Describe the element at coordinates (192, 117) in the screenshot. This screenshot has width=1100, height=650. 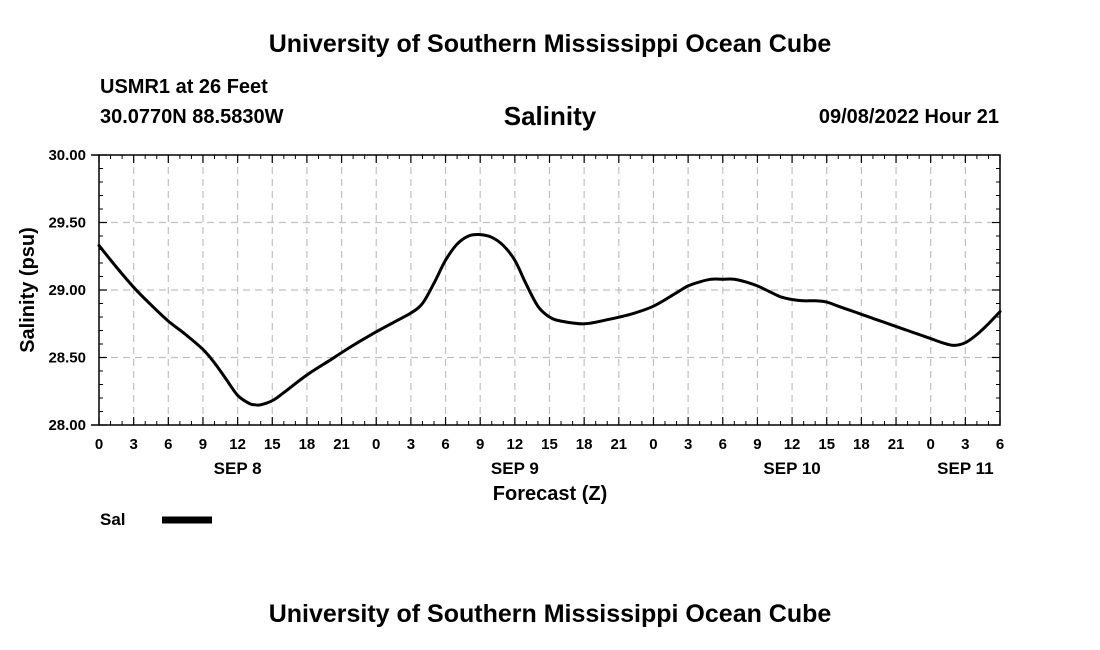
I see `coordinates-label: 30.0770N 88.5830W` at that location.